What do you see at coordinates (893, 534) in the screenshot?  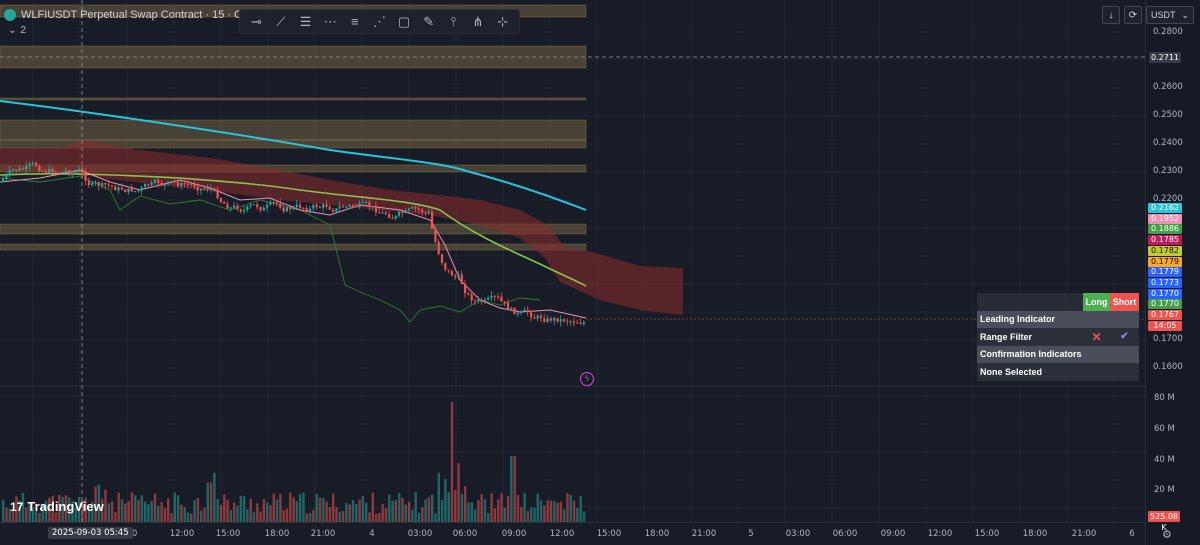 I see `time-label: 09:00` at bounding box center [893, 534].